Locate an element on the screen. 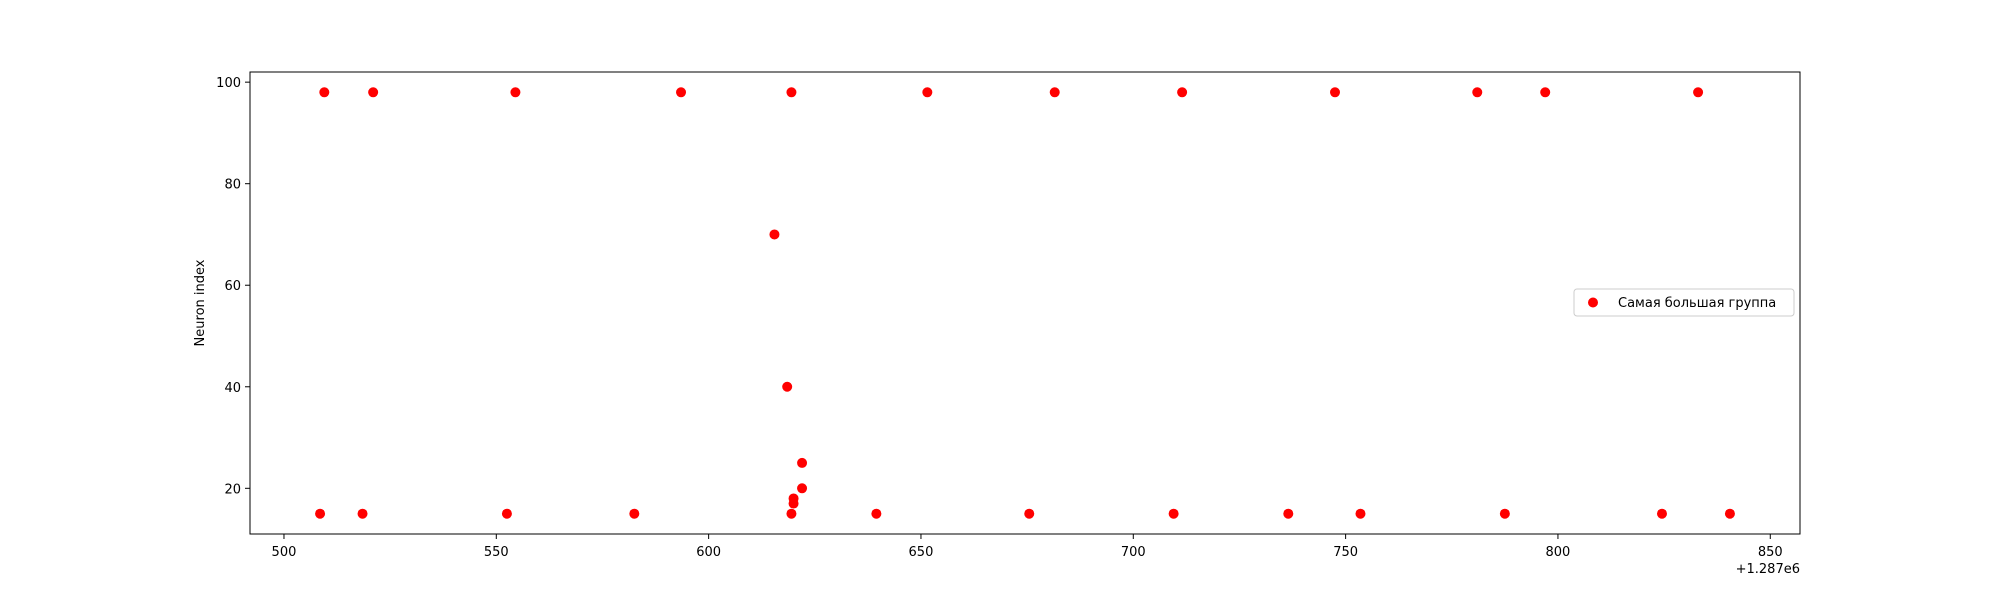 This screenshot has width=2000, height=600. legend-box is located at coordinates (1684, 302).